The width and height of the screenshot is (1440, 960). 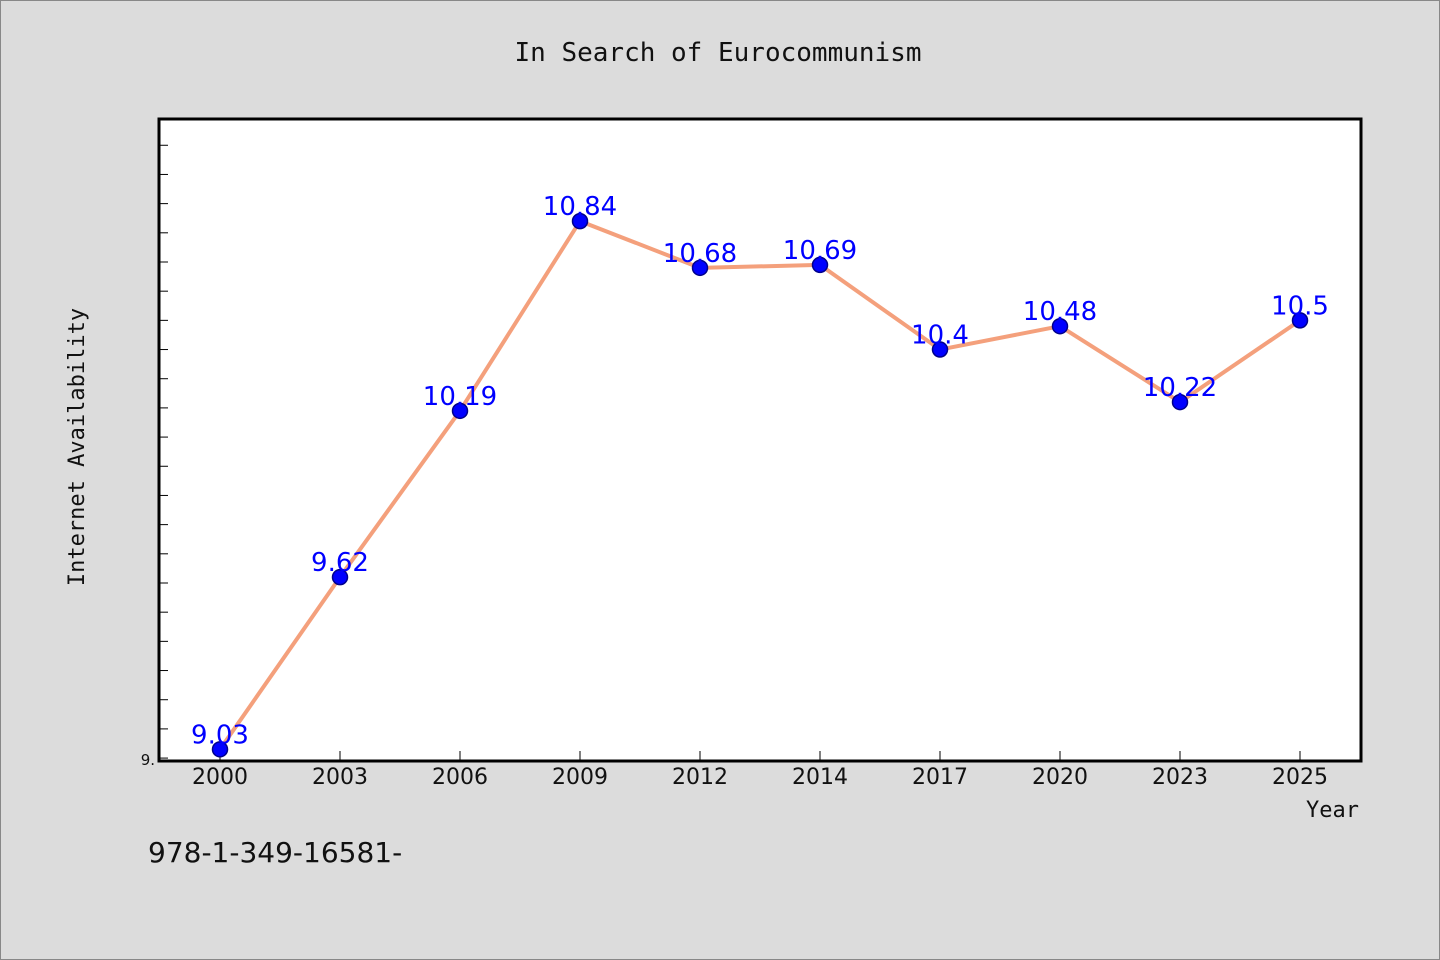 What do you see at coordinates (700, 777) in the screenshot?
I see `x-tick-label: 2012` at bounding box center [700, 777].